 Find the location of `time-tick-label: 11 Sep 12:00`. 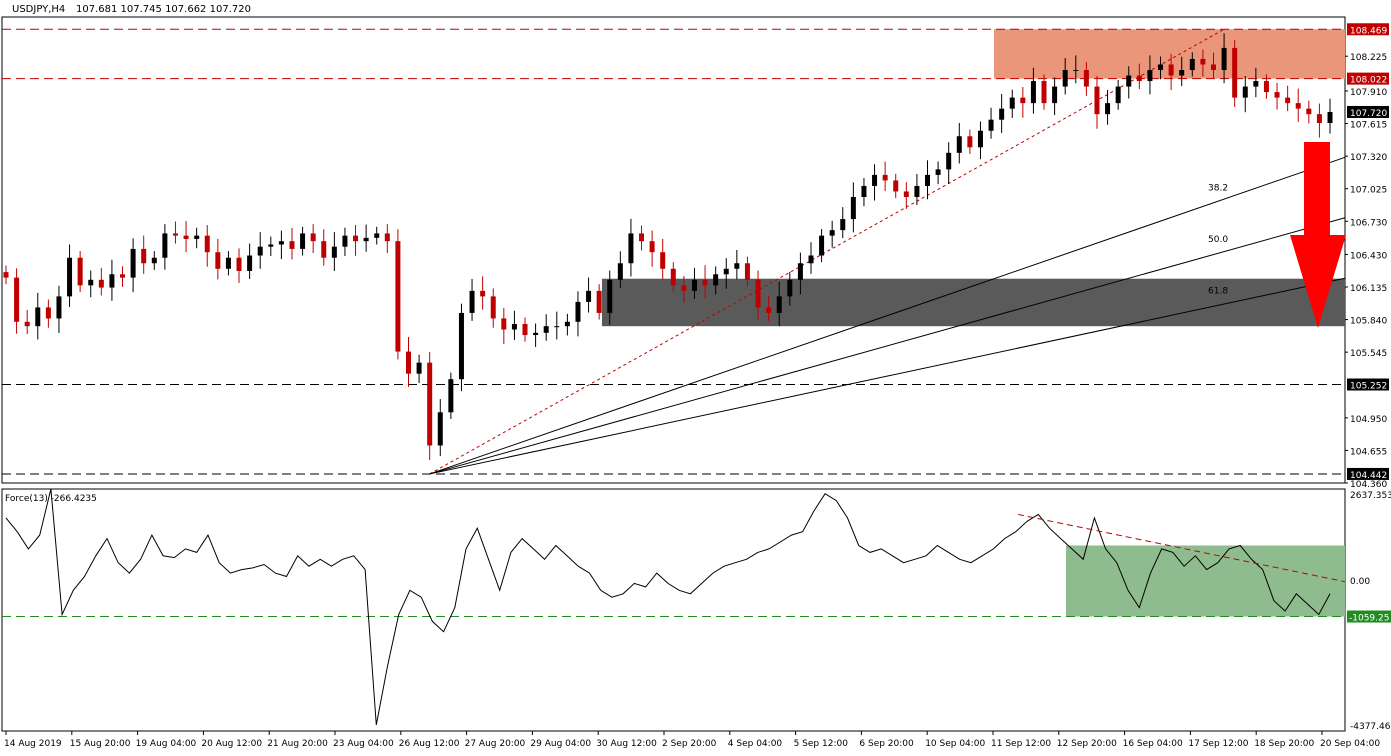

time-tick-label: 11 Sep 12:00 is located at coordinates (1021, 744).